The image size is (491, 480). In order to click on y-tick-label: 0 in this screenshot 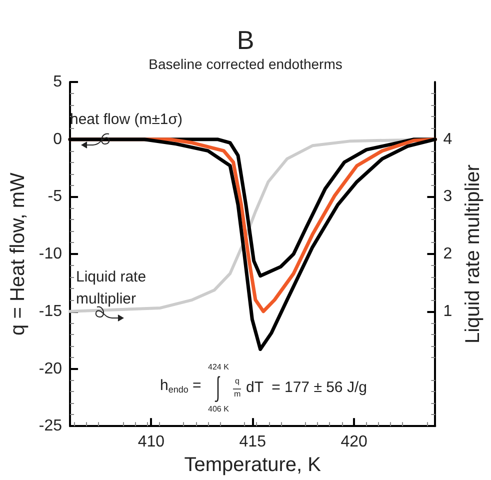, I will do `click(57, 139)`.